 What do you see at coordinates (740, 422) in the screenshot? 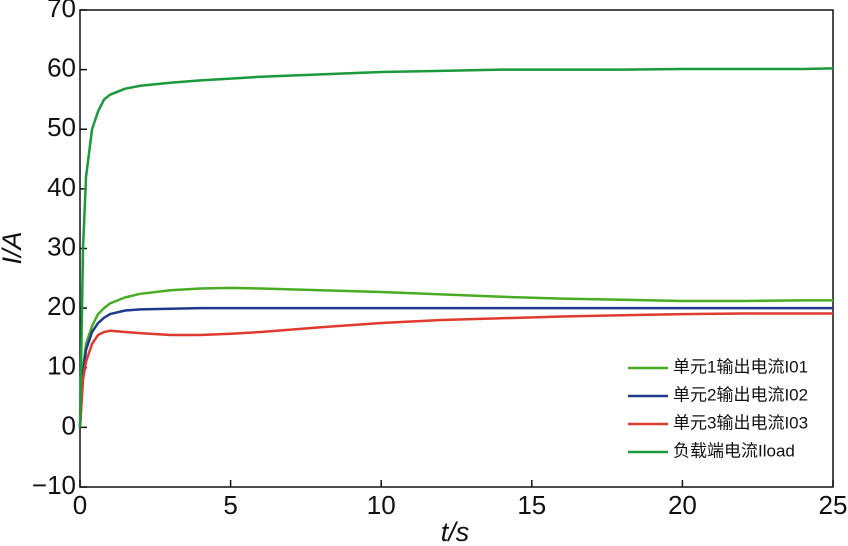
I see `legend-label: 单元3输出电流I03` at bounding box center [740, 422].